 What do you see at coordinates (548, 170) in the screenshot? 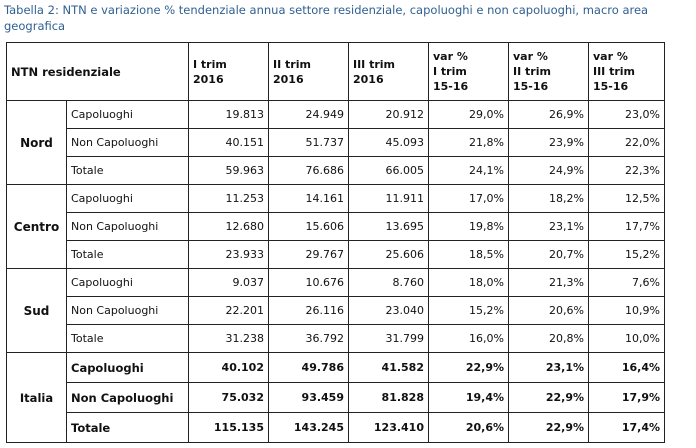
I see `pct-cell: 24,9%` at bounding box center [548, 170].